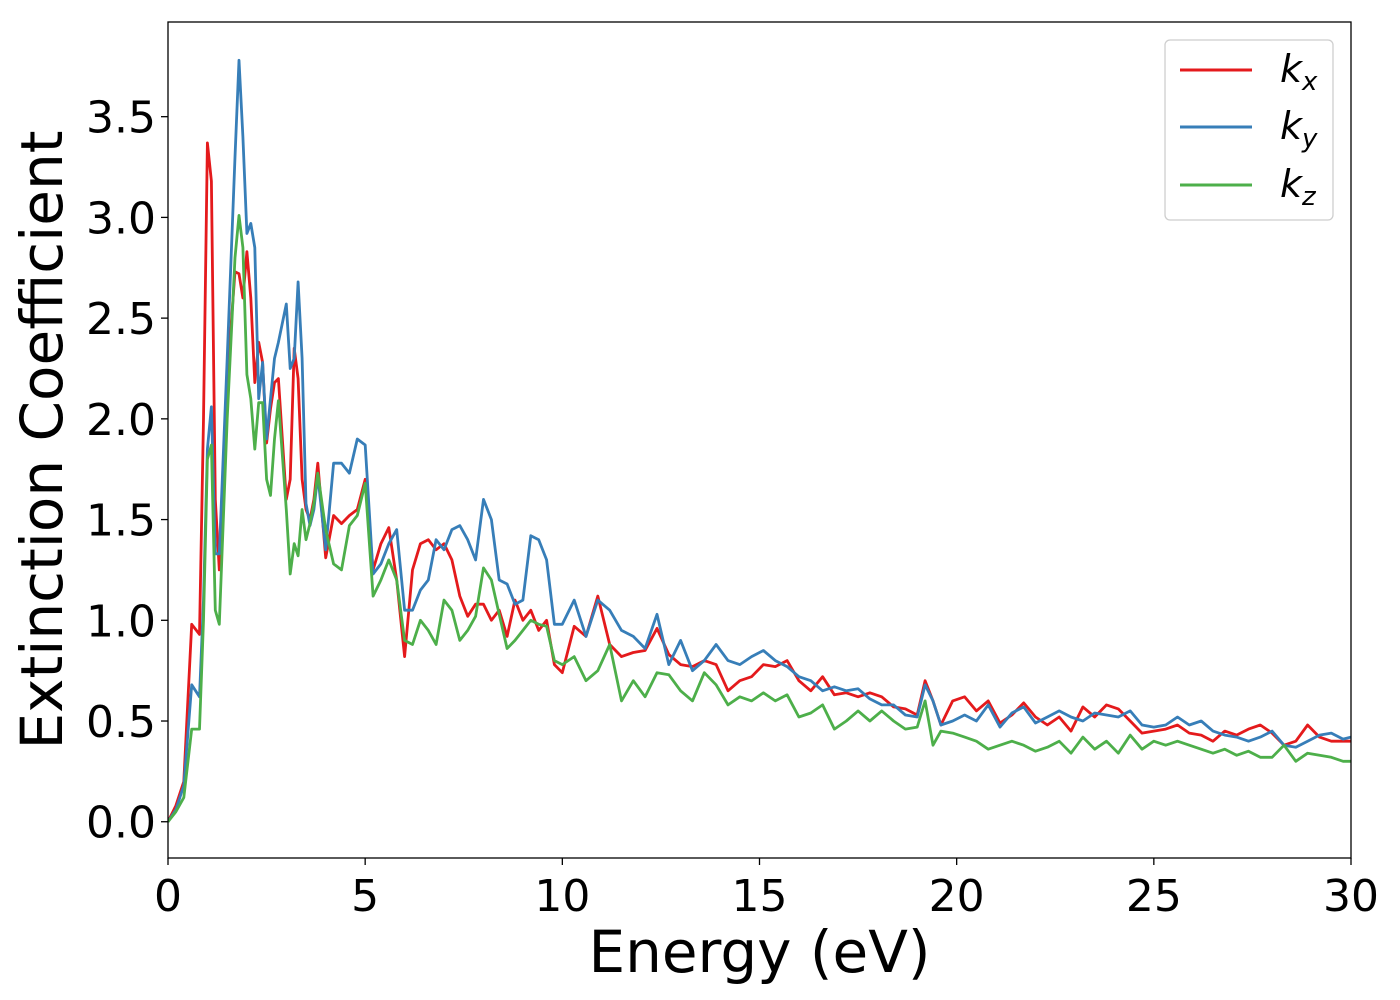 This screenshot has height=1000, width=1400. What do you see at coordinates (121, 319) in the screenshot?
I see `y-tick-label: 2.5` at bounding box center [121, 319].